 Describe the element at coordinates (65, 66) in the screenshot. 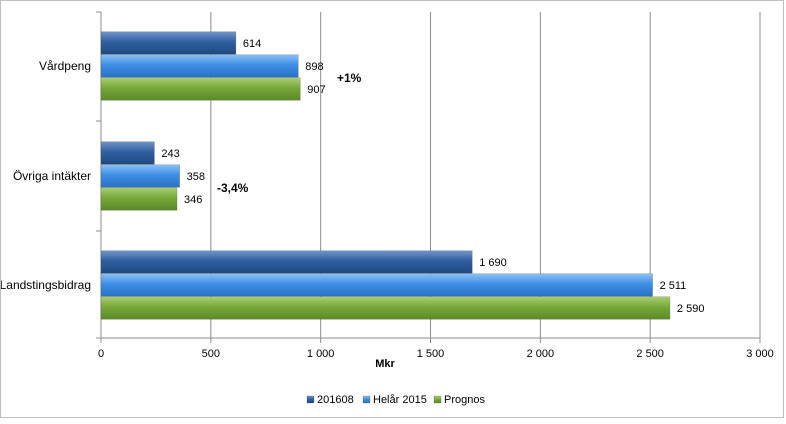

I see `category-label: Vårdpeng` at that location.